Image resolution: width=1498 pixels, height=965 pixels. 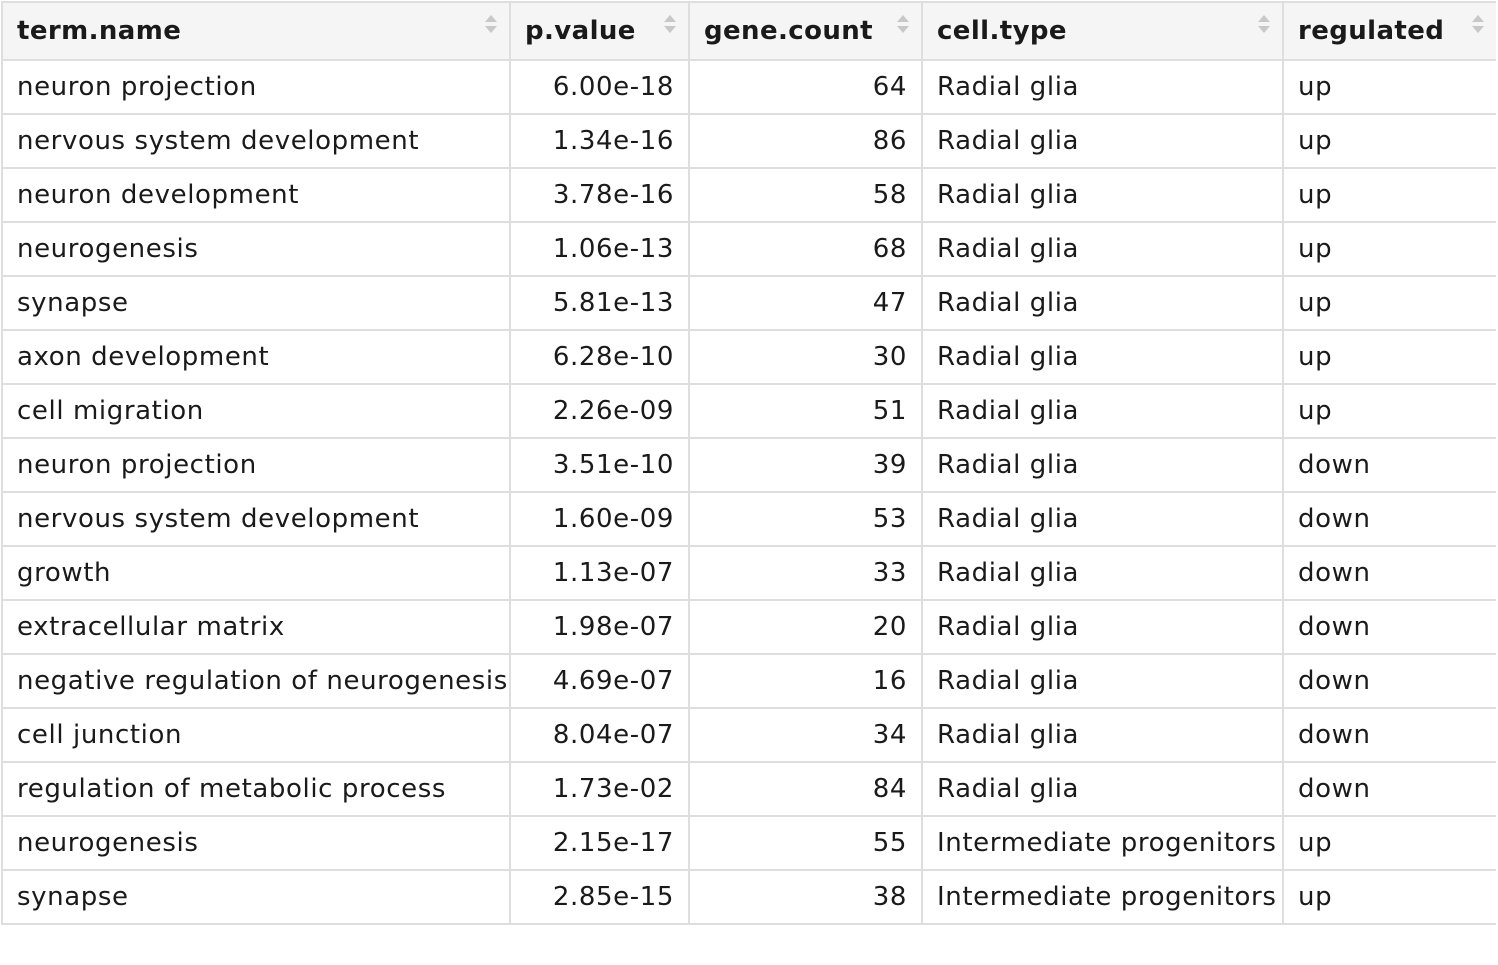 What do you see at coordinates (256, 465) in the screenshot?
I see `cell-term-name: neuron projection` at bounding box center [256, 465].